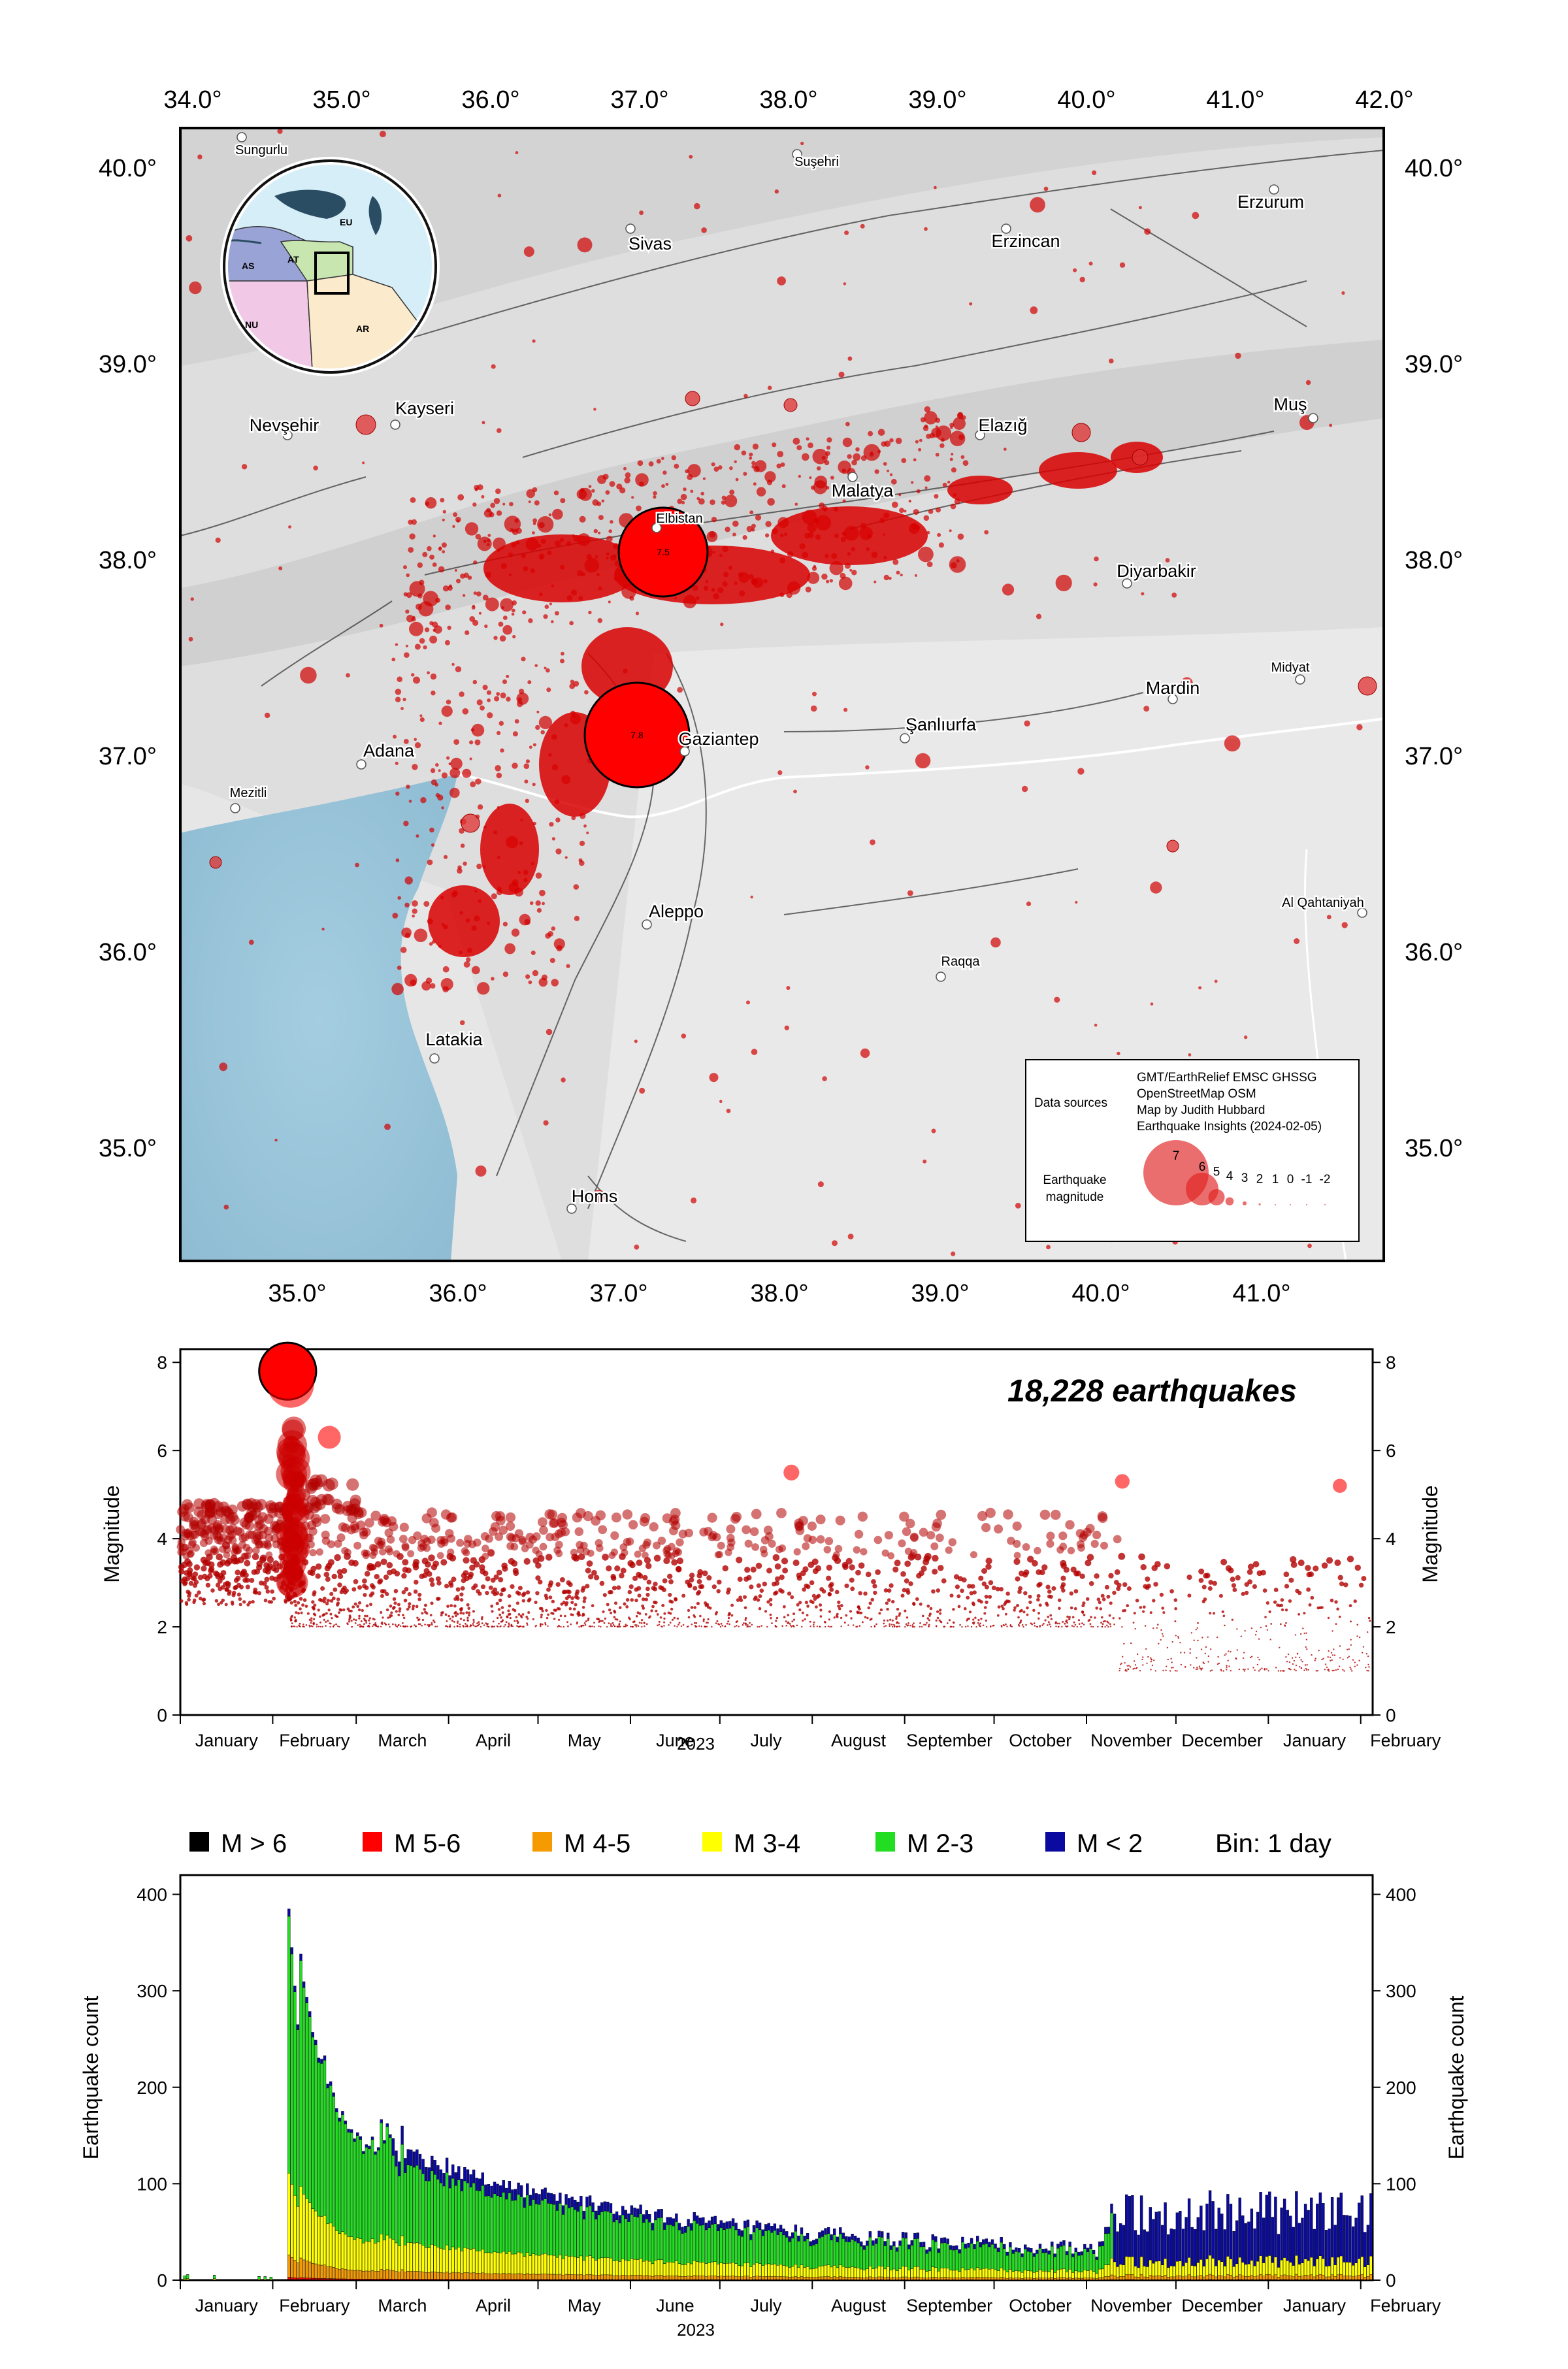 The image size is (1568, 2369). Describe the element at coordinates (424, 408) in the screenshot. I see `city-label: Kayseri` at that location.